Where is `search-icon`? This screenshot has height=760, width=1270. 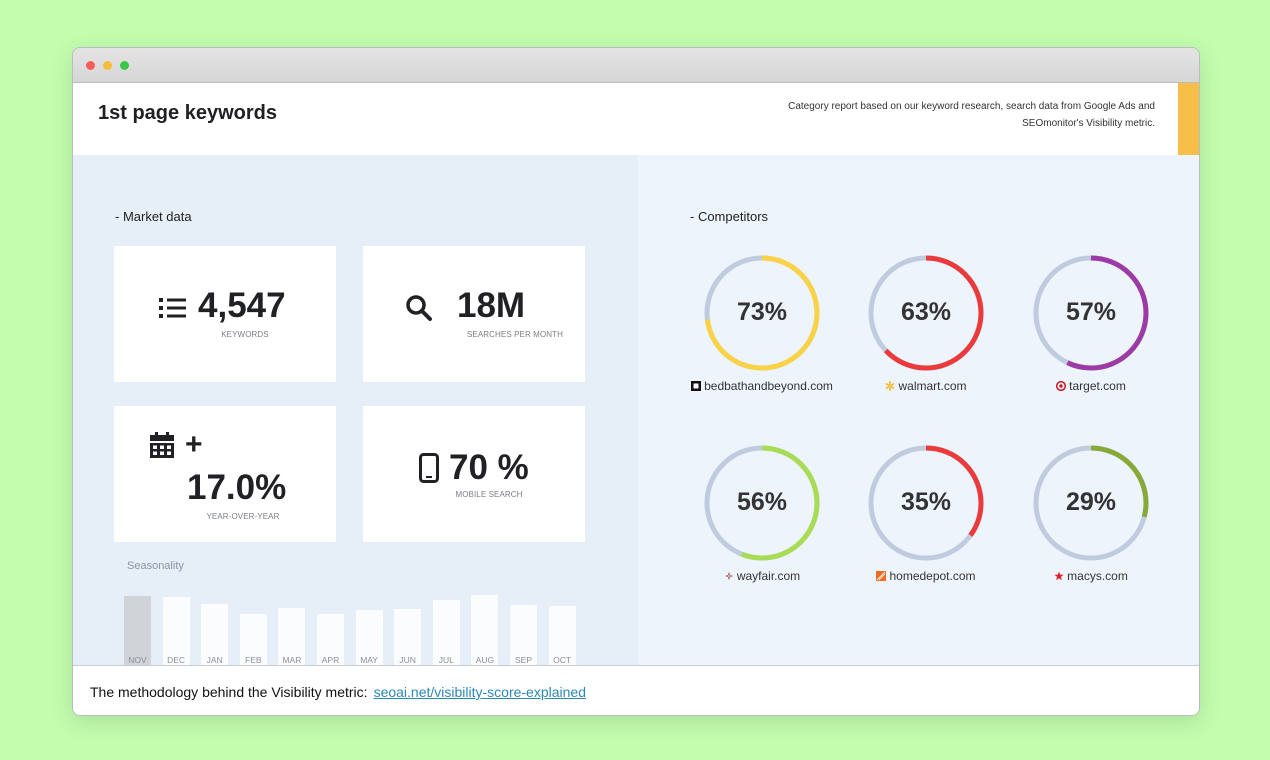 search-icon is located at coordinates (419, 308).